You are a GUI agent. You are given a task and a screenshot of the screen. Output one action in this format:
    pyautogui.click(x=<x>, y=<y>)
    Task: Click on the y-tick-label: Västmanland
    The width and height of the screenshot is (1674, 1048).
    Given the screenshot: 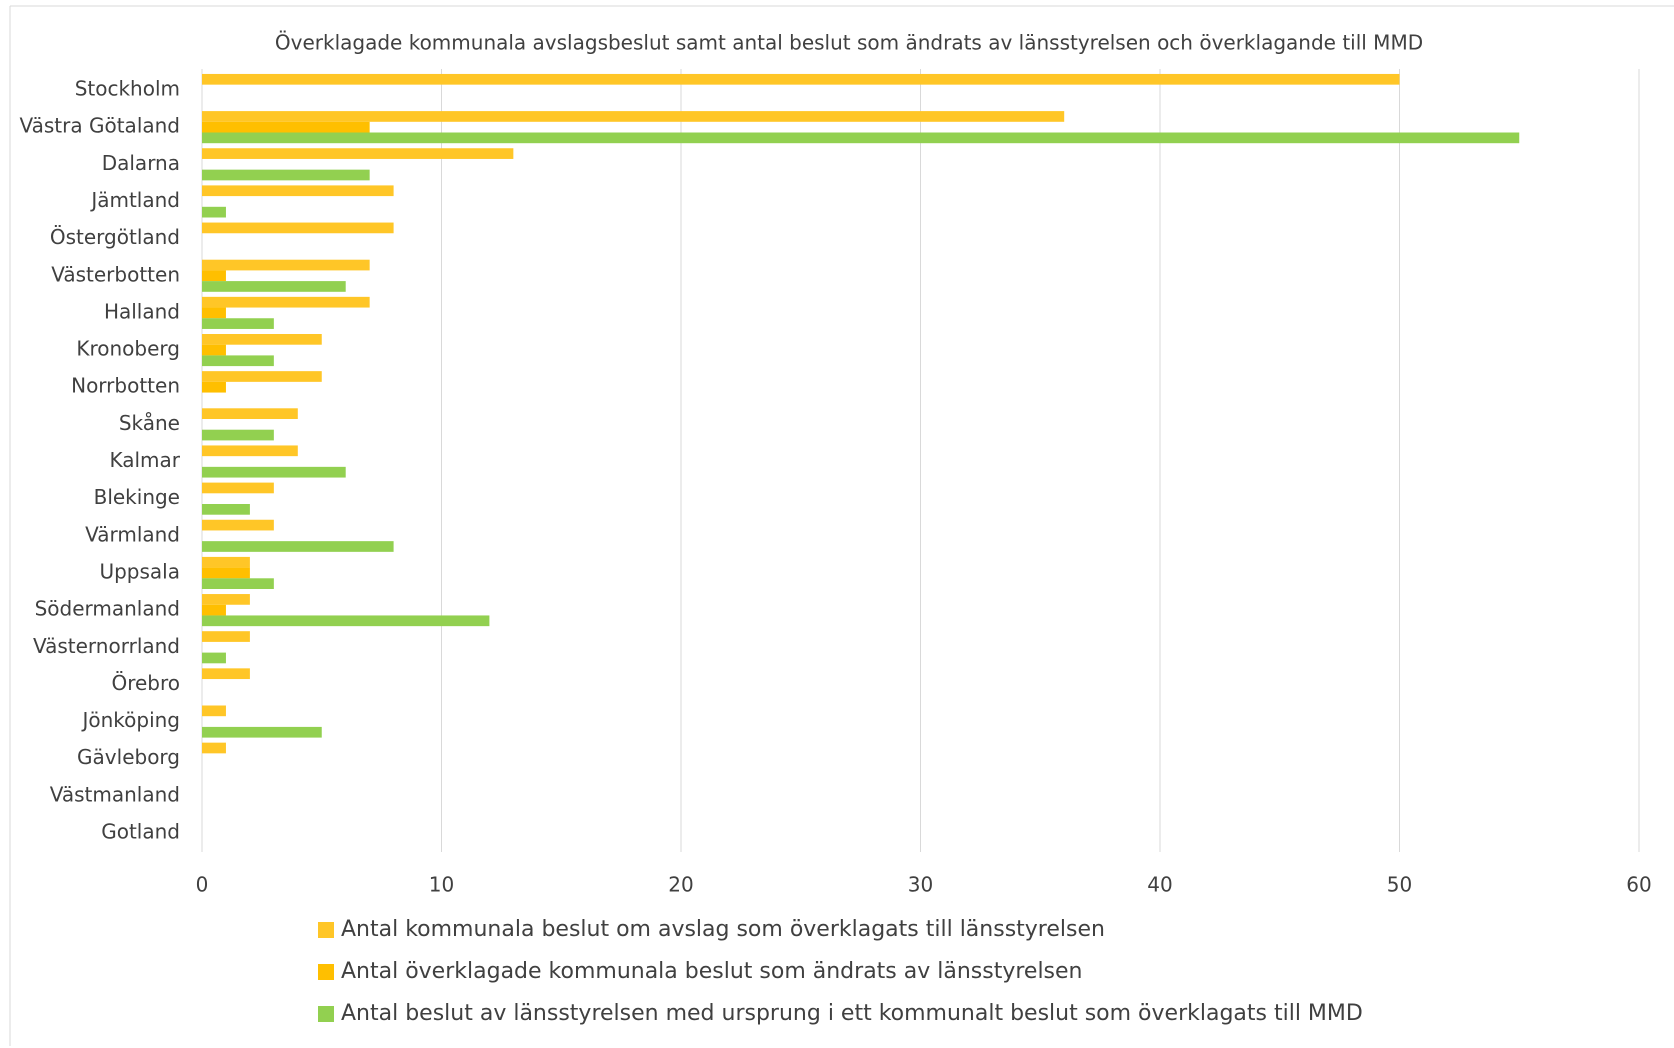 What is the action you would take?
    pyautogui.click(x=115, y=794)
    